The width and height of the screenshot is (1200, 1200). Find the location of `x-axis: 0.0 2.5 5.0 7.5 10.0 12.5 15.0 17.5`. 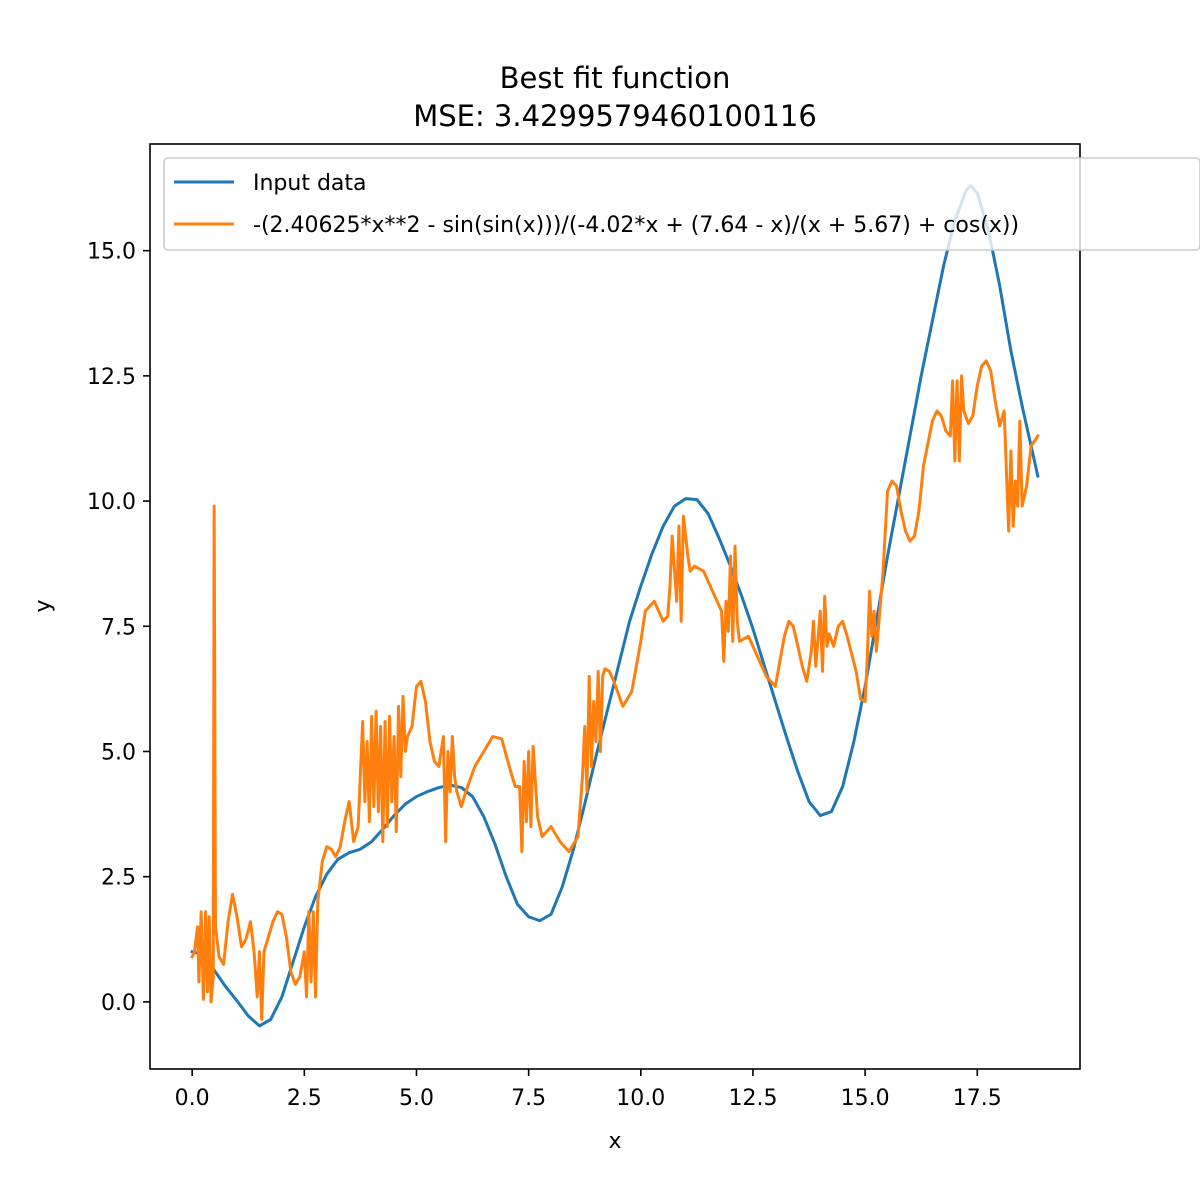

x-axis: 0.0 2.5 5.0 7.5 10.0 12.5 15.0 17.5 is located at coordinates (588, 1090).